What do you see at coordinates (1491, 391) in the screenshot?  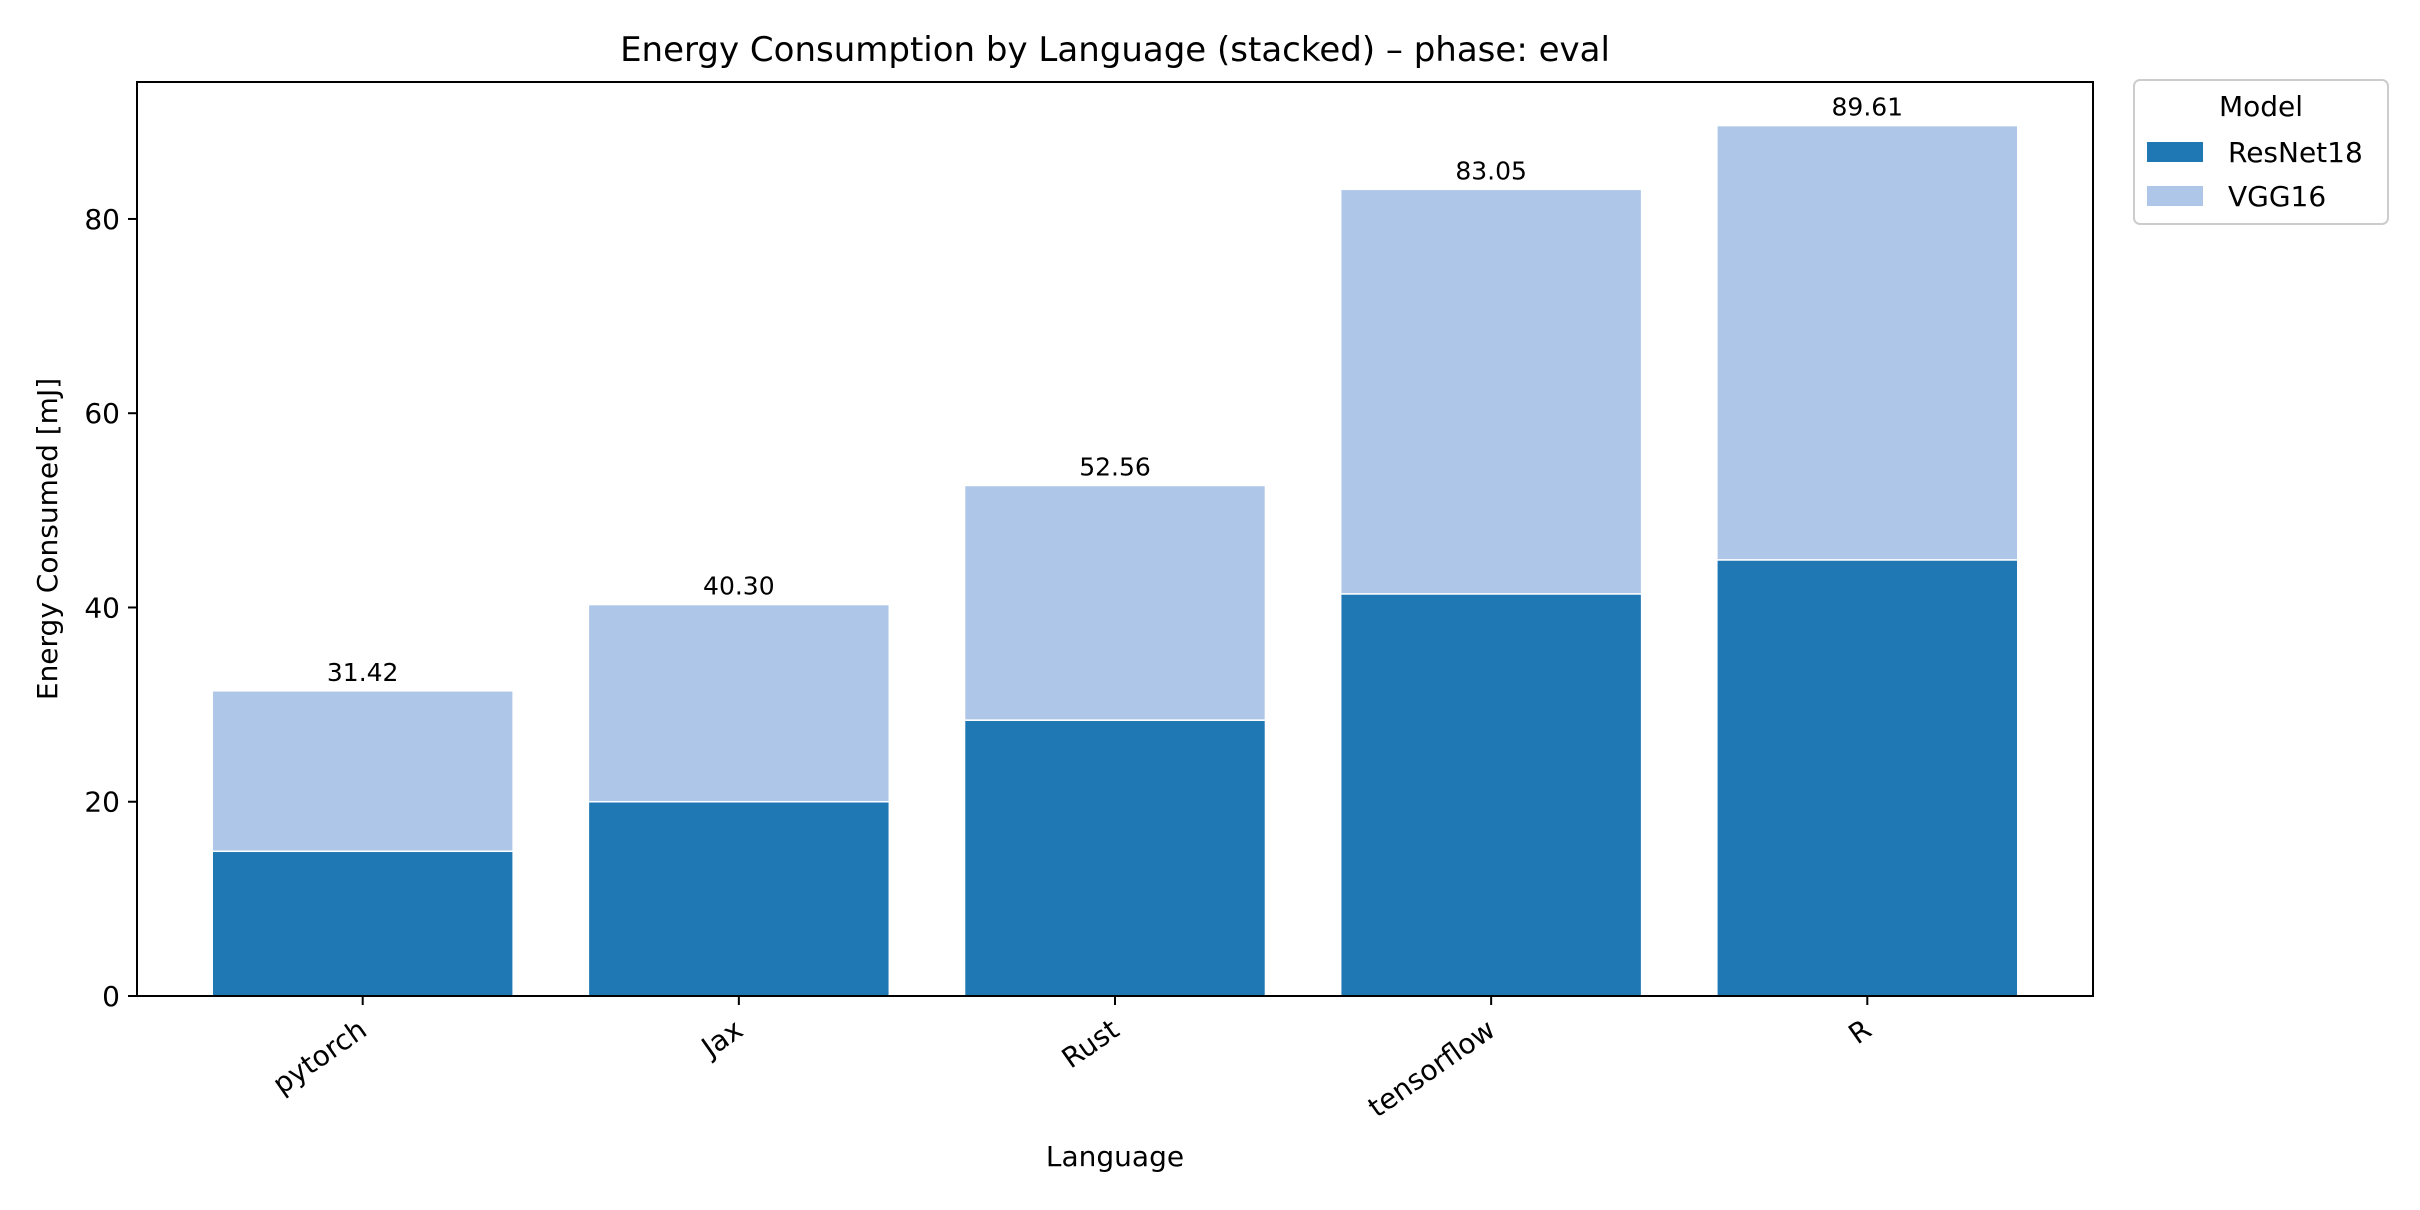 I see `bar-vgg16-tensorflow` at bounding box center [1491, 391].